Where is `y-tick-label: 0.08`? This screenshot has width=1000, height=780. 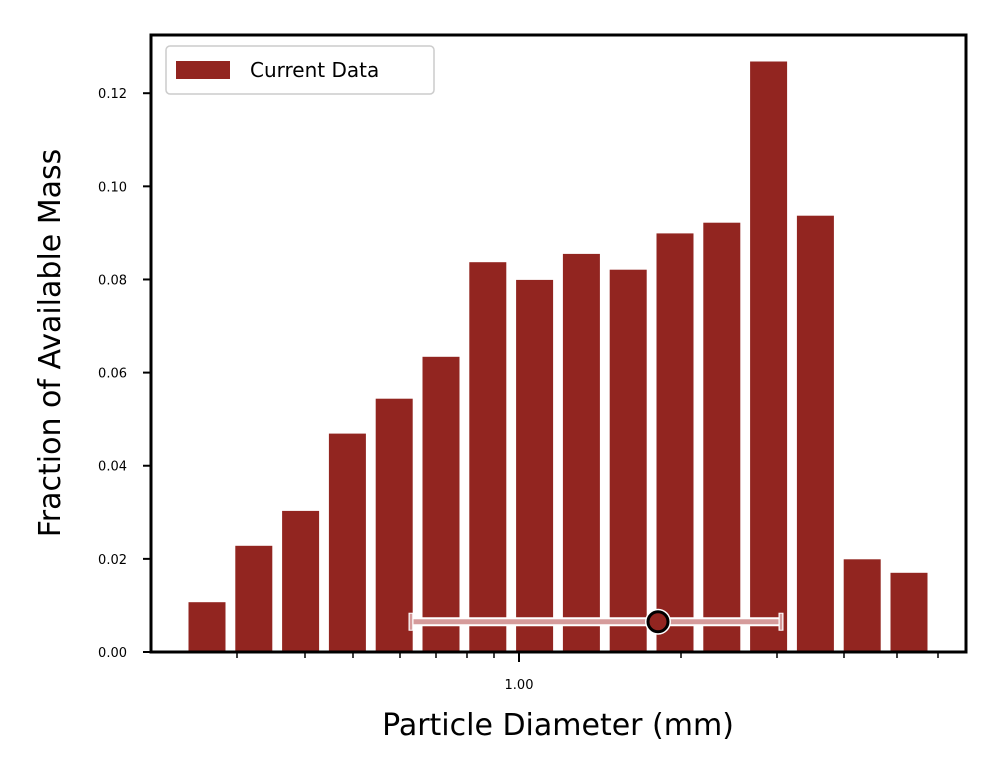
y-tick-label: 0.08 is located at coordinates (112, 280).